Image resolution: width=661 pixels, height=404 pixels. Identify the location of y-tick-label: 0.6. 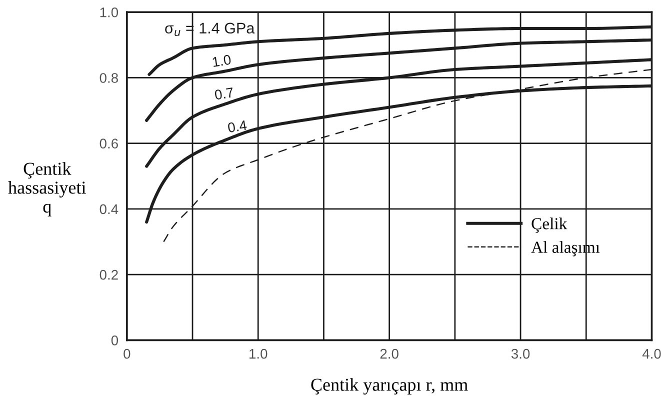
(109, 143).